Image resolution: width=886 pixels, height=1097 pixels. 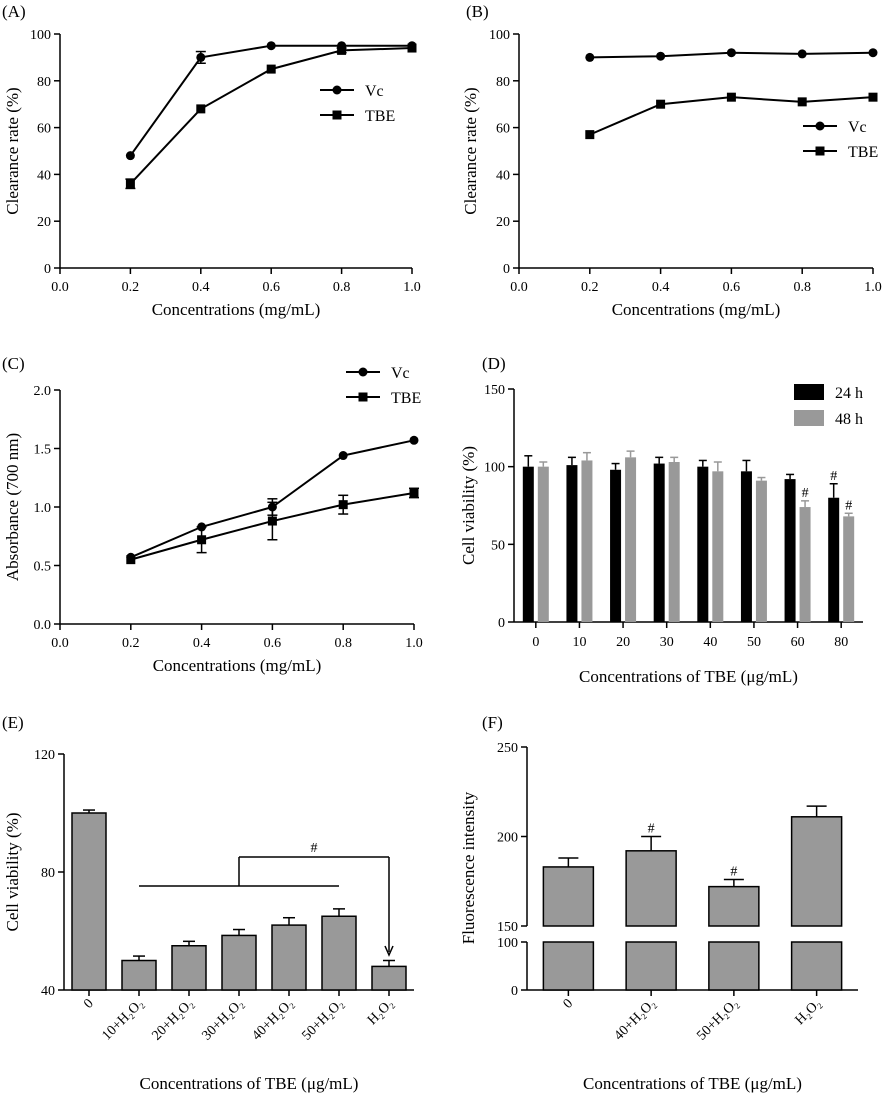 What do you see at coordinates (849, 419) in the screenshot?
I see `legend-label: 48 h` at bounding box center [849, 419].